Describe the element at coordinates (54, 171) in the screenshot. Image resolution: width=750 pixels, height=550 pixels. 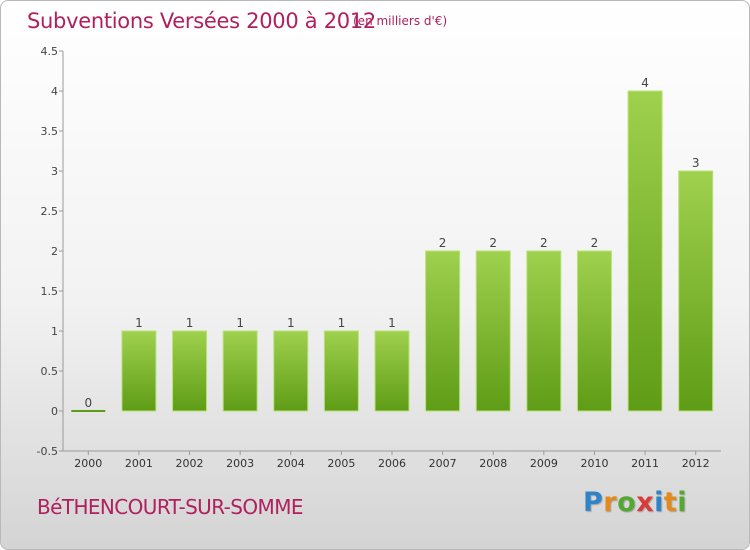
I see `y-tick-label: 3` at that location.